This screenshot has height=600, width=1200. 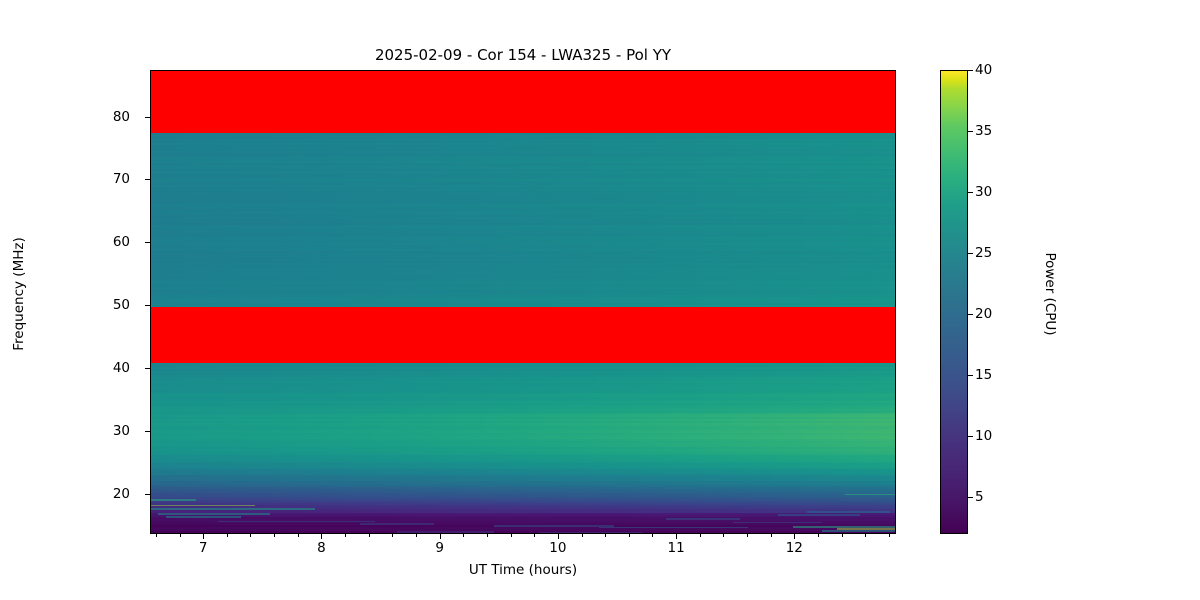 What do you see at coordinates (523, 539) in the screenshot?
I see `x-tick-marks` at bounding box center [523, 539].